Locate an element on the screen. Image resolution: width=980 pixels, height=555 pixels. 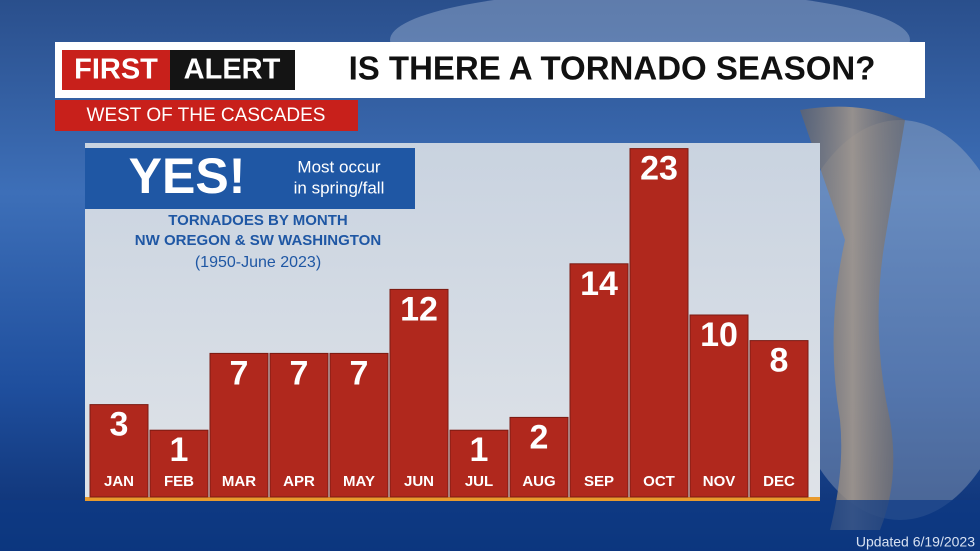
floor is located at coordinates (490, 525).